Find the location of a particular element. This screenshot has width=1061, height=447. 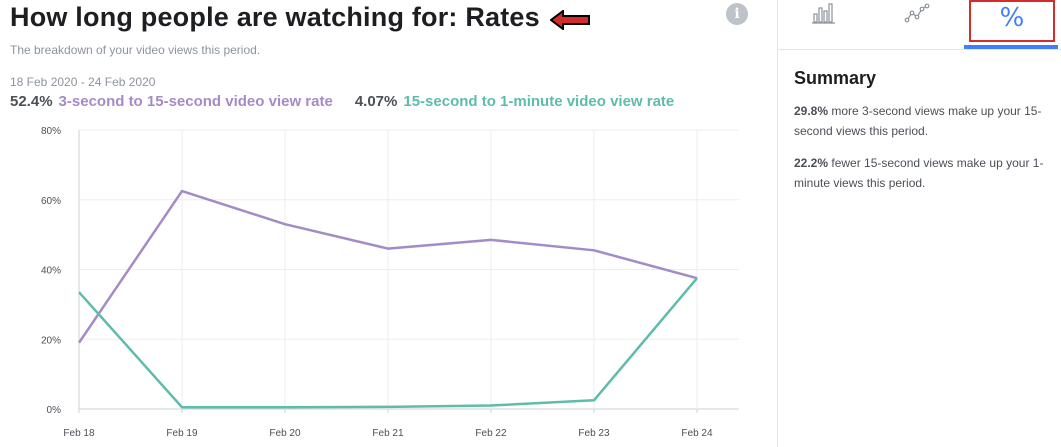

y-tick-label: 0% is located at coordinates (54, 410).